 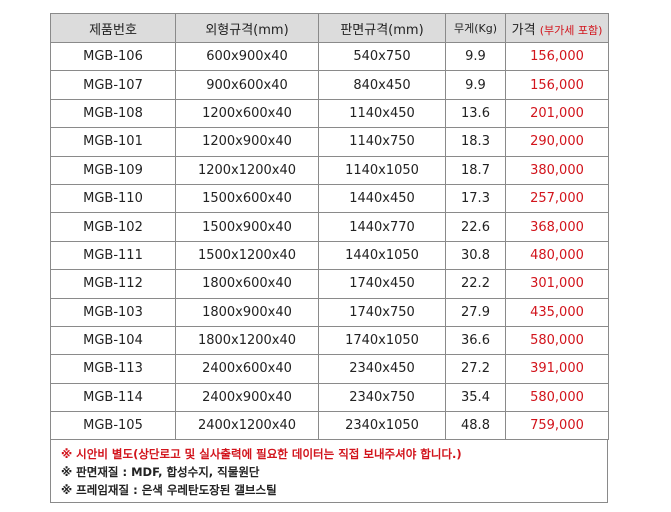 What do you see at coordinates (475, 28) in the screenshot?
I see `header-weight: 무게(Kg)` at bounding box center [475, 28].